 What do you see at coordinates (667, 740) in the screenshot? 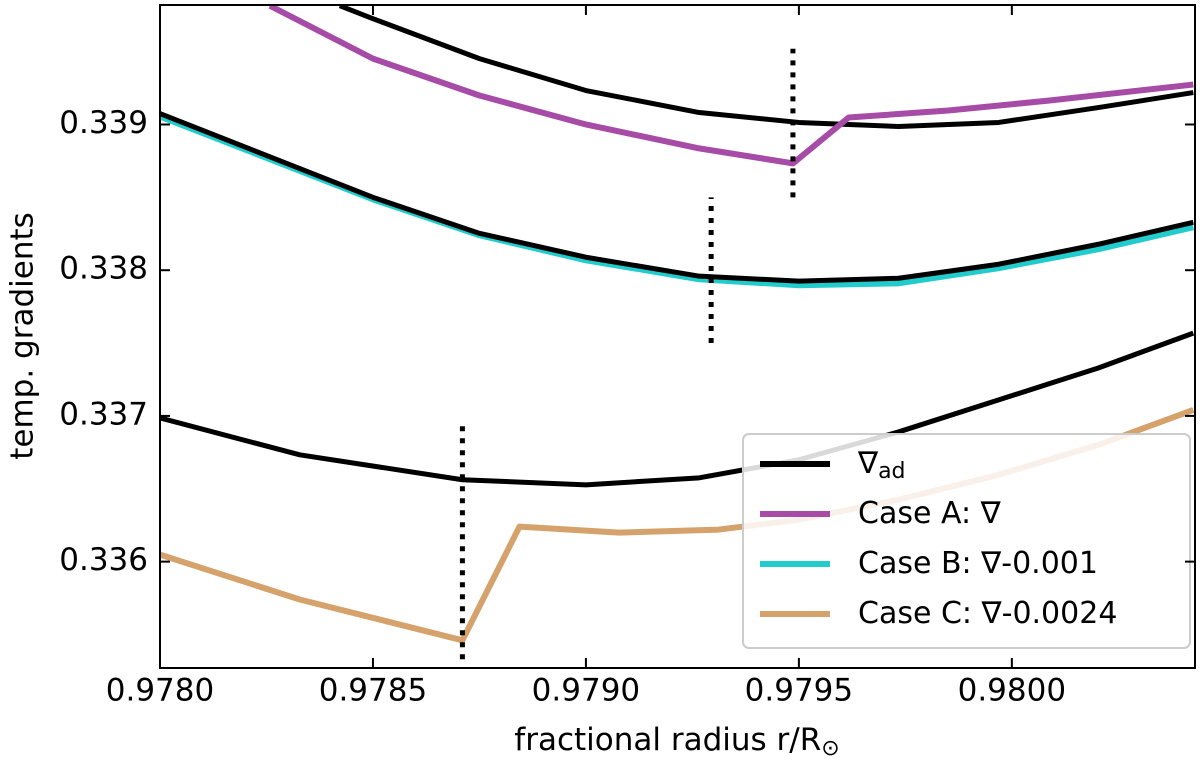
I see `x-axis-label-main: fractional radius r/R` at bounding box center [667, 740].